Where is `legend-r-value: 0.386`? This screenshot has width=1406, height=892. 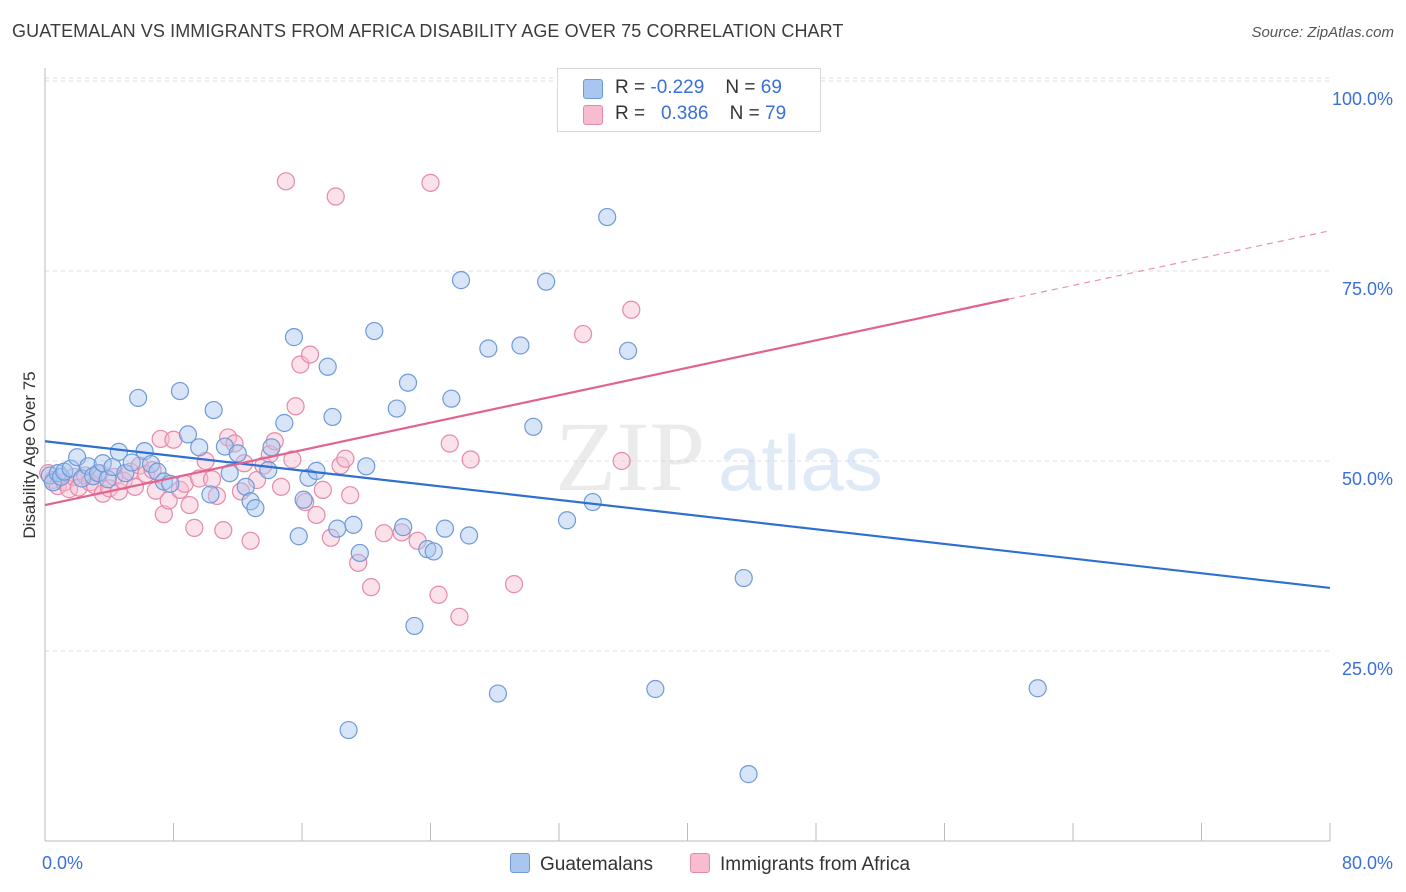 legend-r-value: 0.386 is located at coordinates (684, 113).